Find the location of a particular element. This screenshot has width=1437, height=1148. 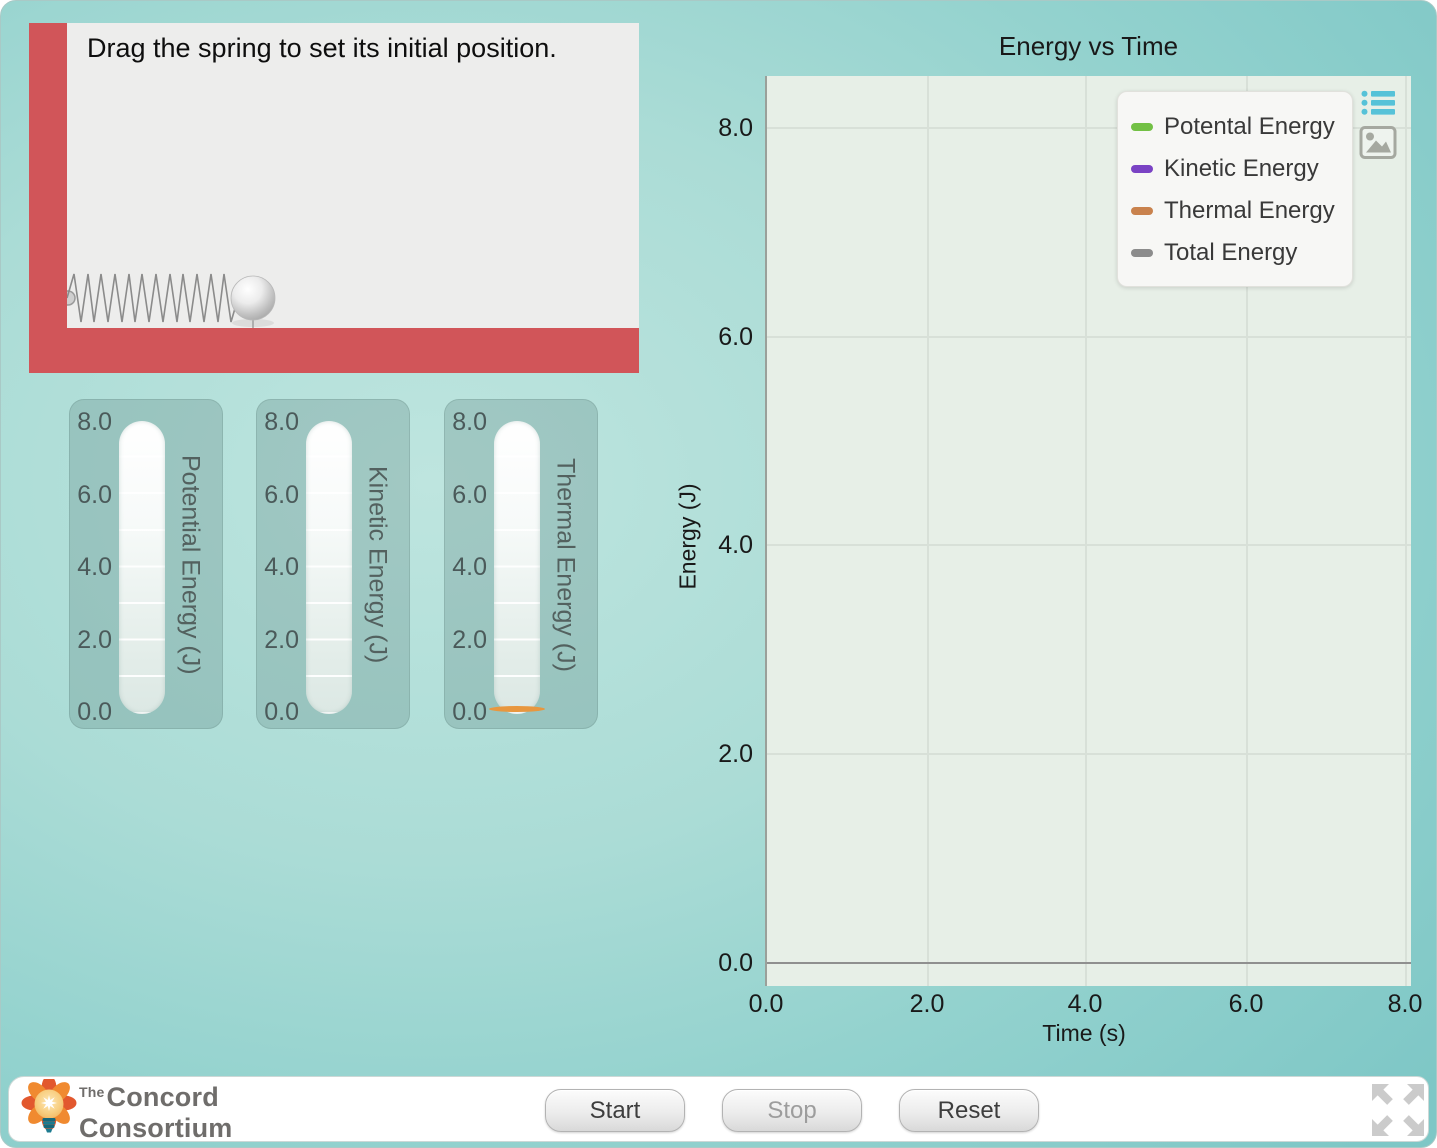

x-tick-label: 0.0 is located at coordinates (766, 1004).